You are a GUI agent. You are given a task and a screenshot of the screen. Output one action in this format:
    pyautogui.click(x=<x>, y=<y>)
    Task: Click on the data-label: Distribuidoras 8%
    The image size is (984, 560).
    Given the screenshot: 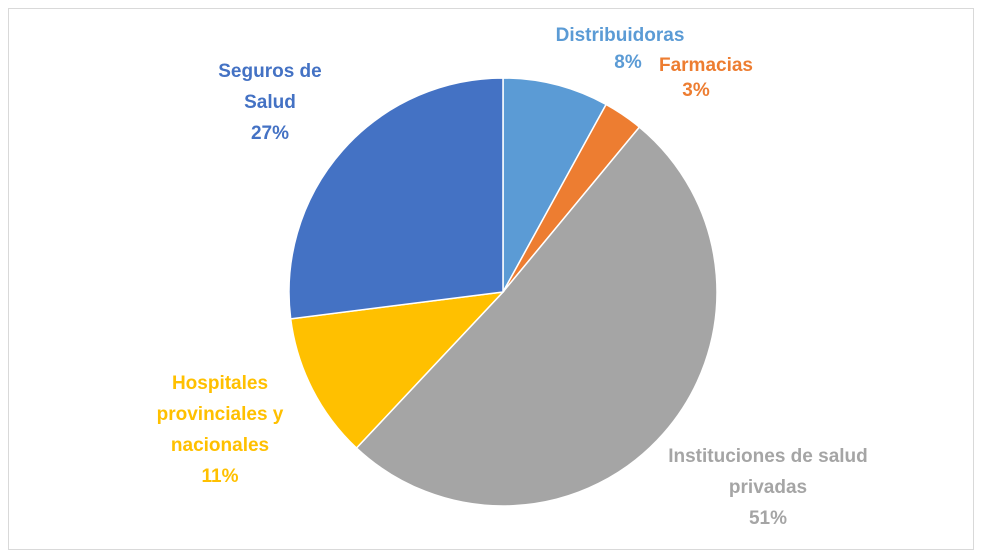 What is the action you would take?
    pyautogui.click(x=620, y=49)
    